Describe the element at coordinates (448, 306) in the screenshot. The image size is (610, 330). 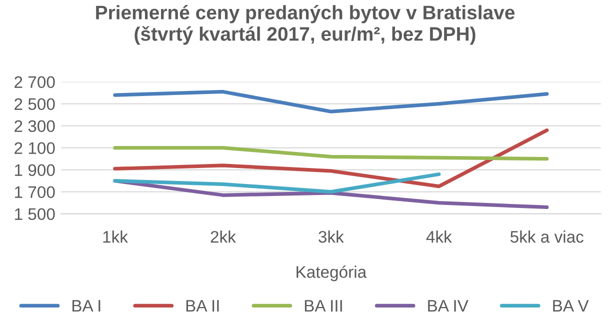
I see `legend-label: BA IV` at that location.